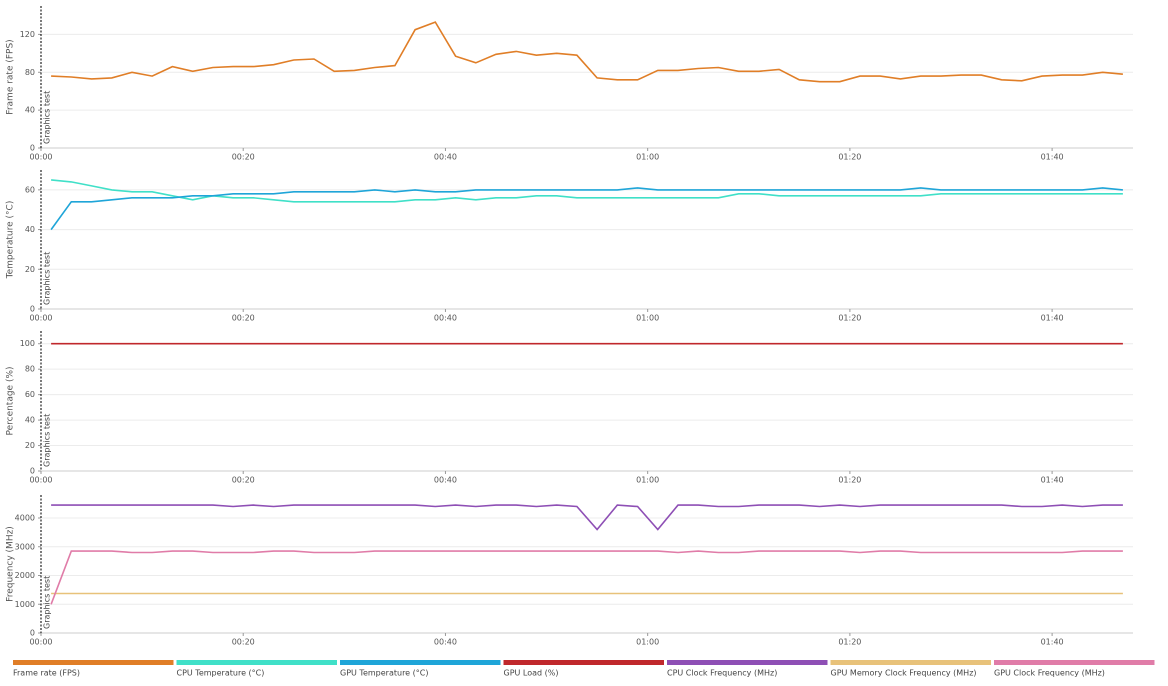  What do you see at coordinates (722, 673) in the screenshot?
I see `legend-label: CPU Clock Frequency (MHz)` at bounding box center [722, 673].